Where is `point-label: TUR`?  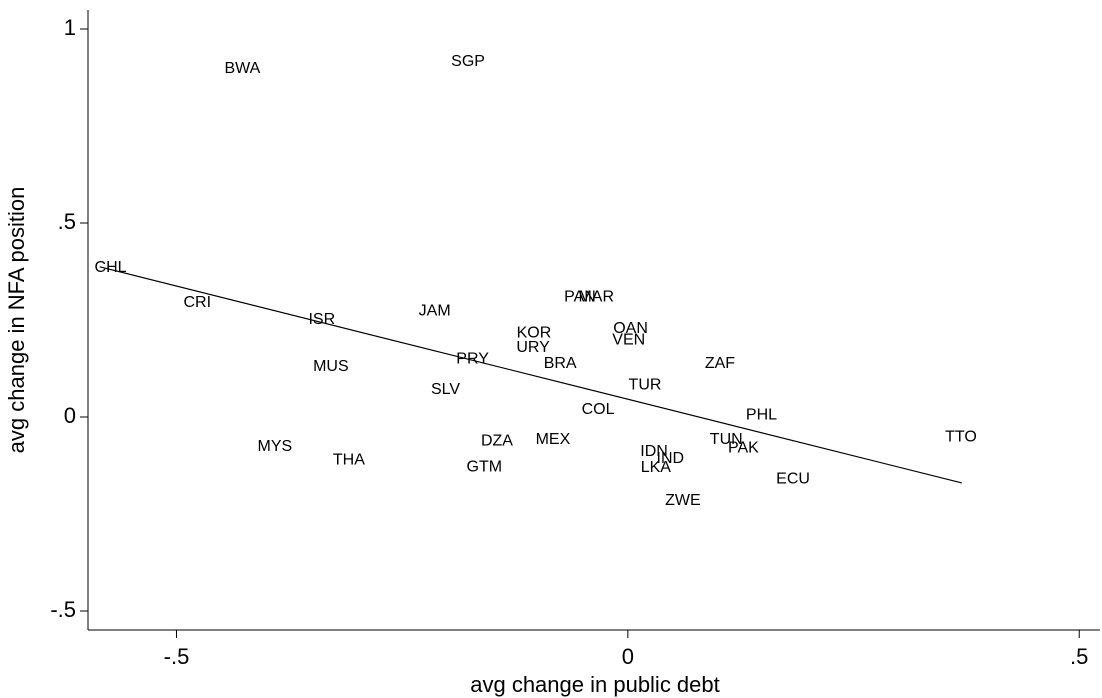 point-label: TUR is located at coordinates (645, 384).